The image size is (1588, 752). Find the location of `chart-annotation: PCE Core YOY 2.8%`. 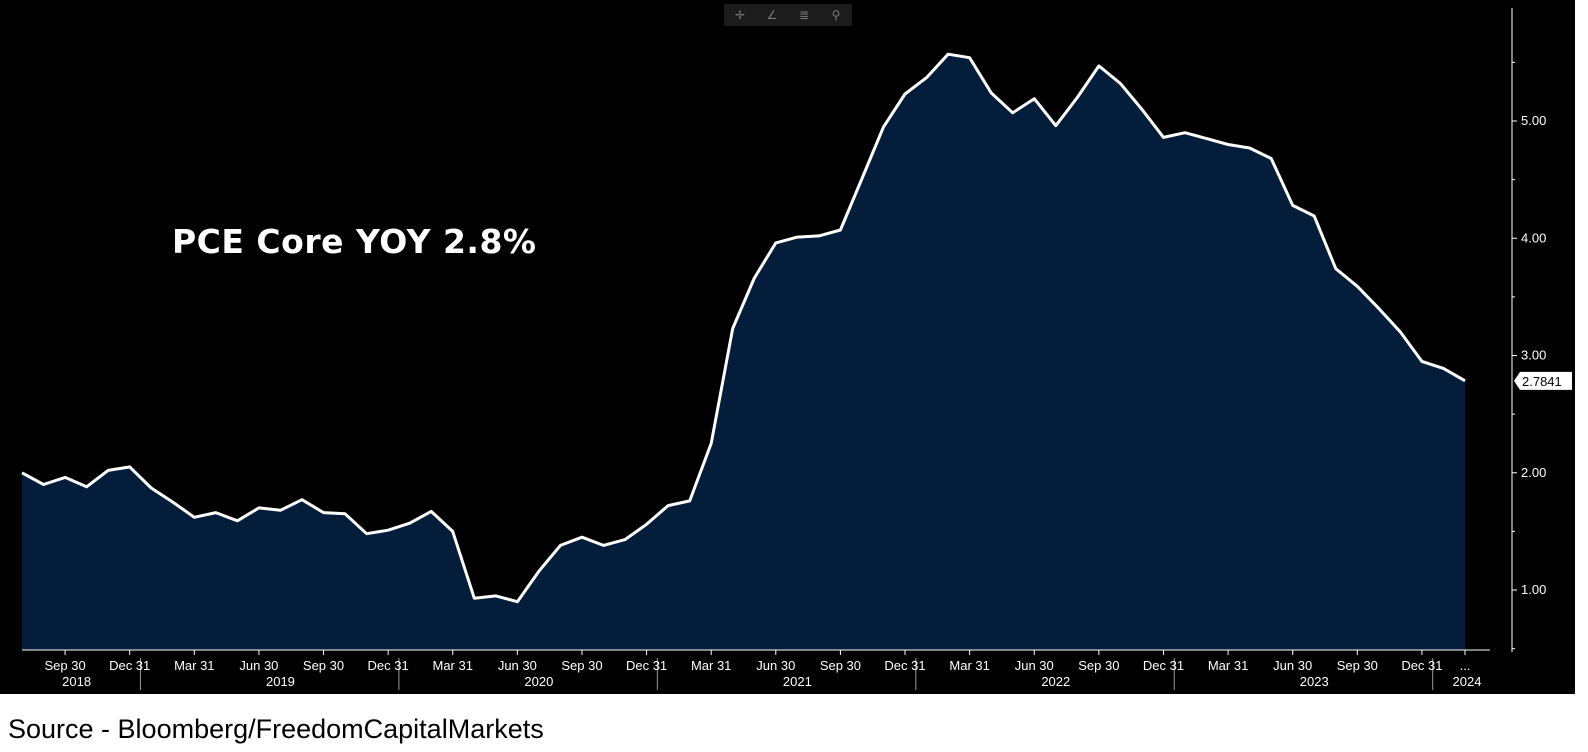

chart-annotation: PCE Core YOY 2.8% is located at coordinates (354, 241).